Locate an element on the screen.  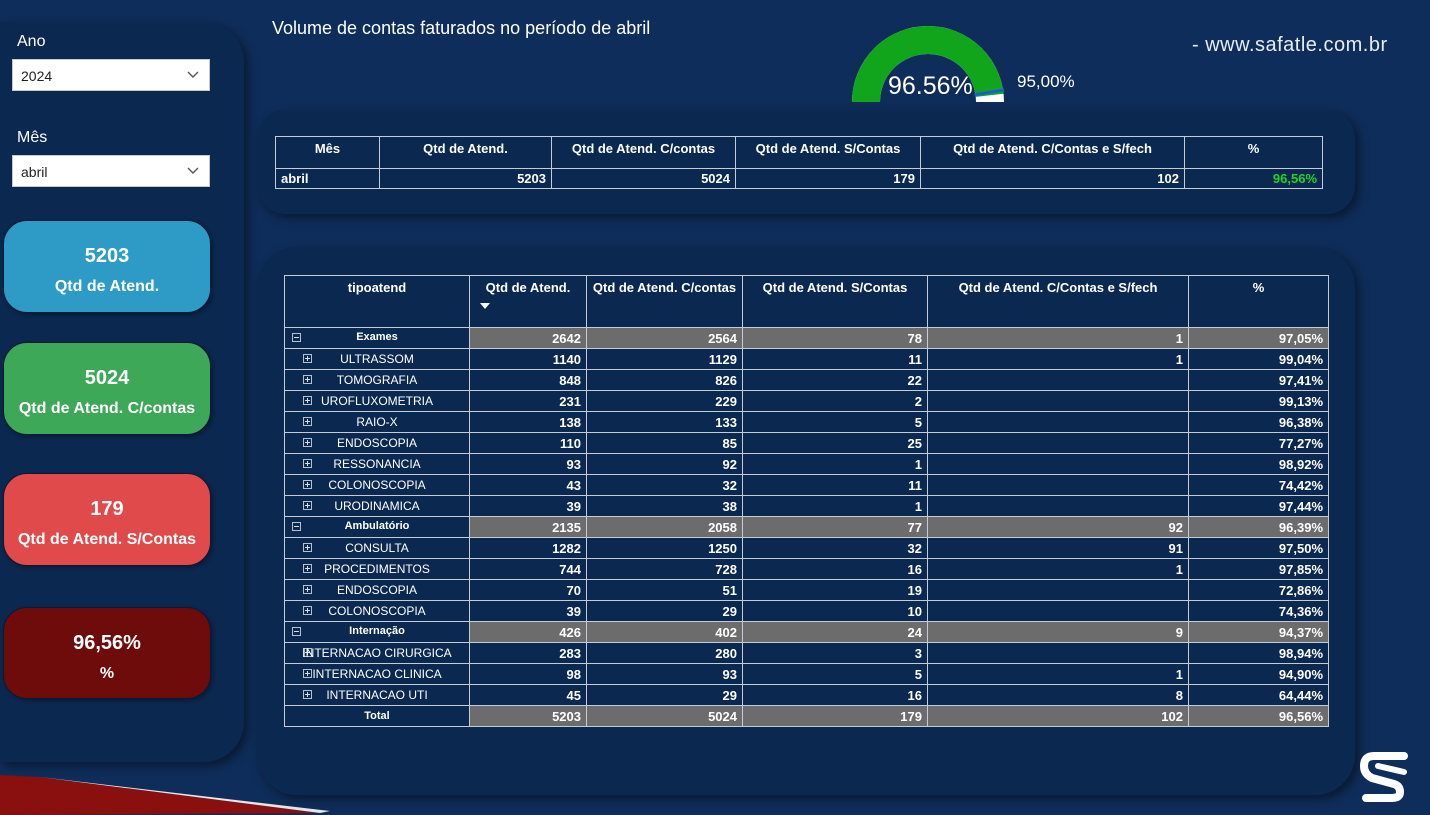
cell-qtd-com-contas: 32 is located at coordinates (664, 485).